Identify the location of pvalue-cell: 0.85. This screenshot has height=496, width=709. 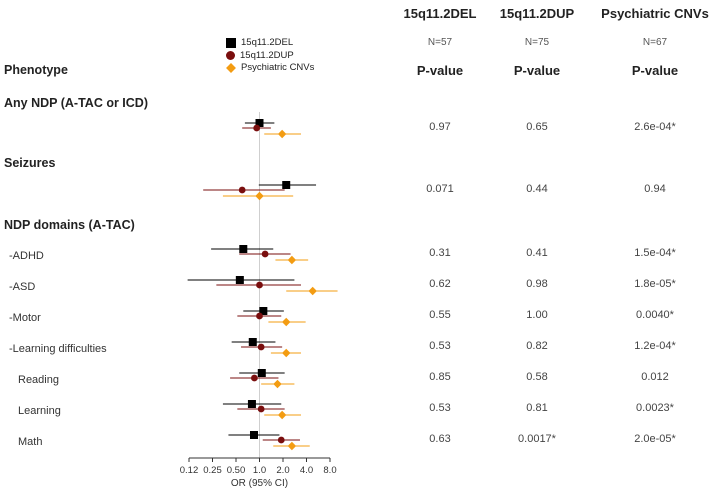
(440, 377).